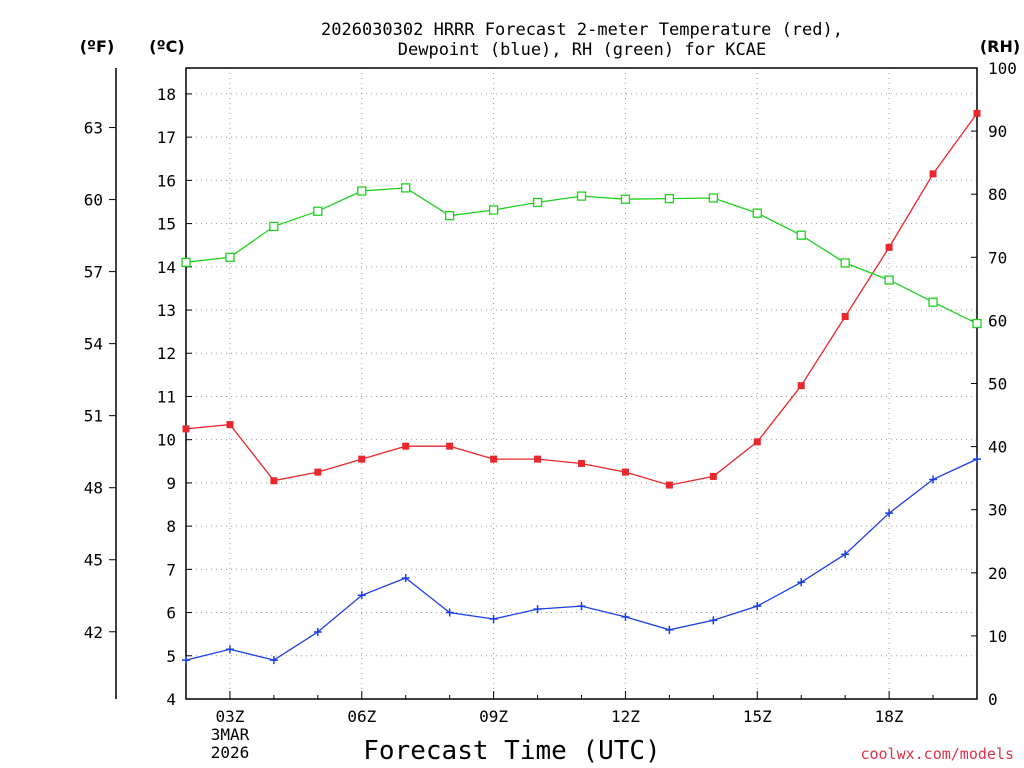  What do you see at coordinates (229, 716) in the screenshot?
I see `x-tick-label: 03Z` at bounding box center [229, 716].